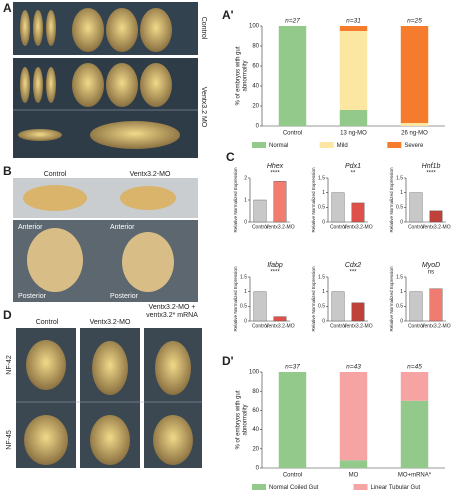  I want to click on legend-label: Normal, so click(278, 146).